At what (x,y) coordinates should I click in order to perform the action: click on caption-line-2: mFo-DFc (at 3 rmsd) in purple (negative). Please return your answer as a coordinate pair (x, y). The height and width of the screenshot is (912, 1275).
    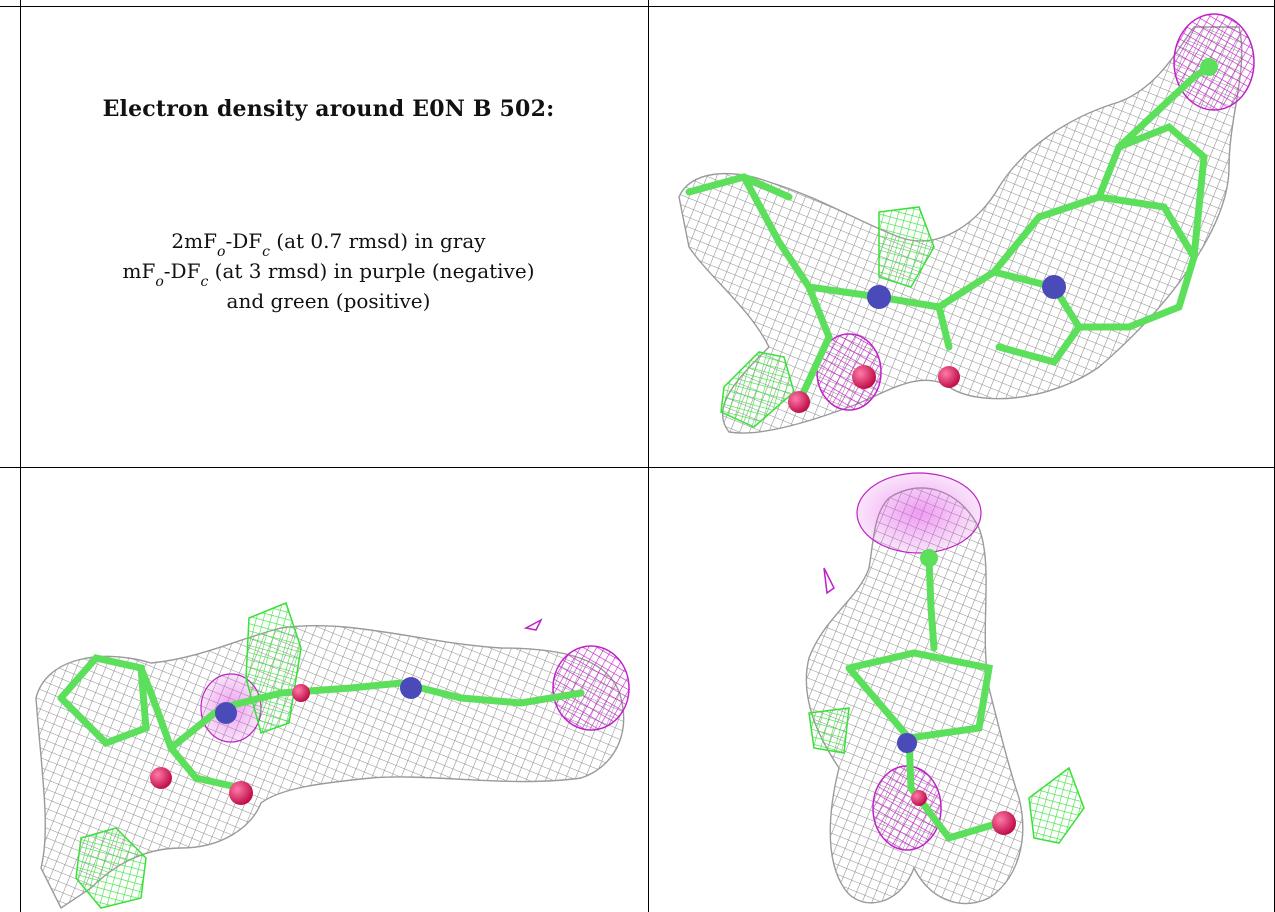
    Looking at the image, I should click on (328, 274).